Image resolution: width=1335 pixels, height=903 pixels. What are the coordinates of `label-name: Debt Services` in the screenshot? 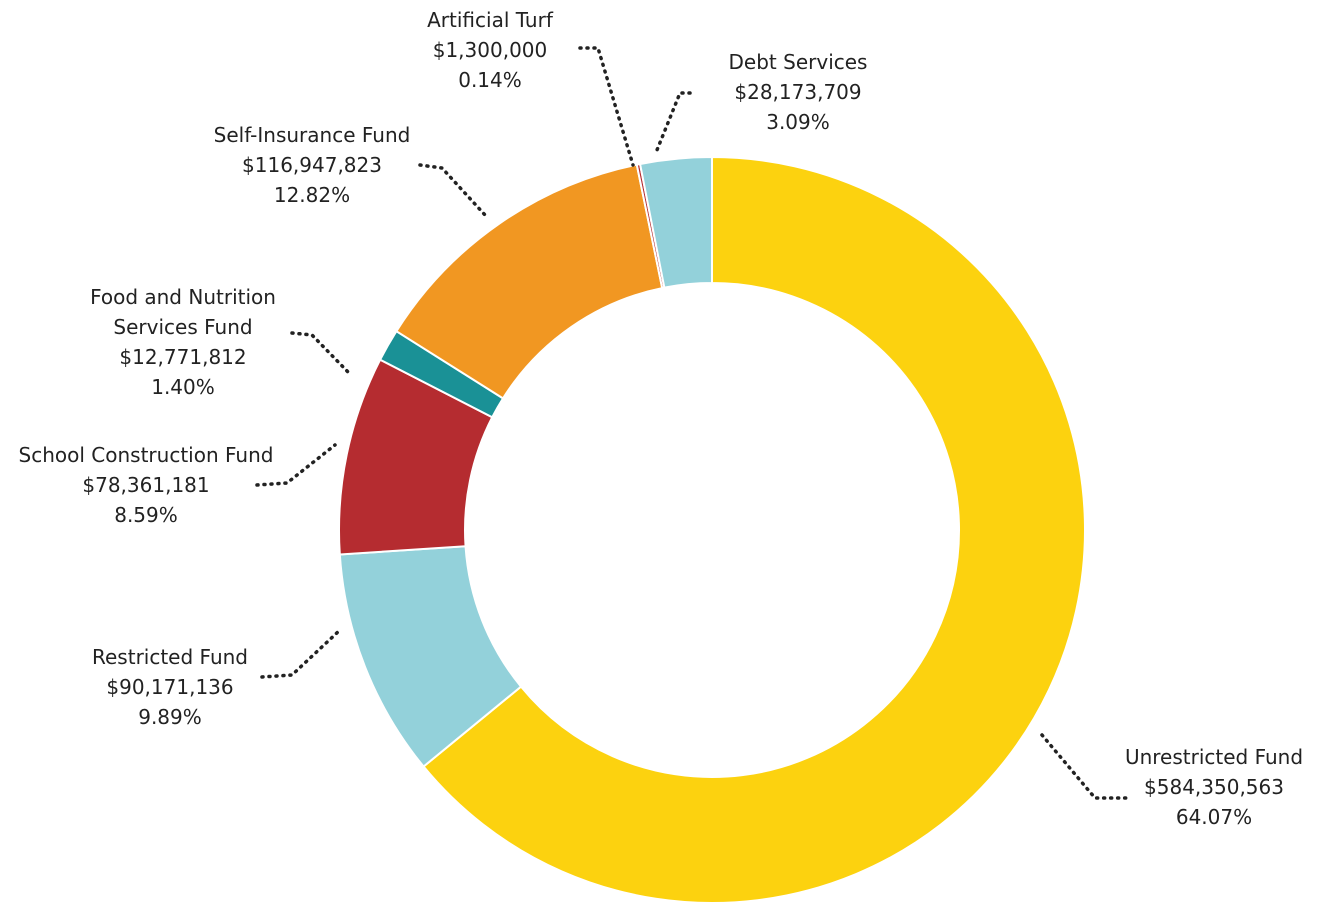 It's located at (798, 62).